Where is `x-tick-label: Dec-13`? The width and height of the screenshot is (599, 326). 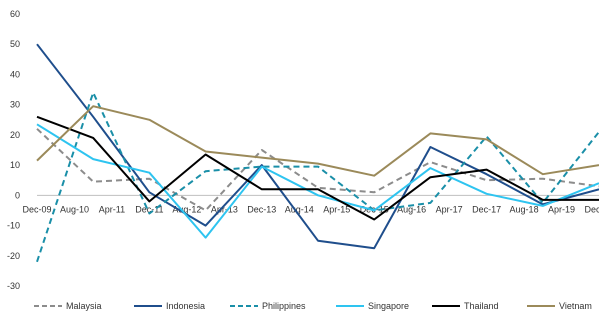
x-tick-label: Dec-13 is located at coordinates (261, 209).